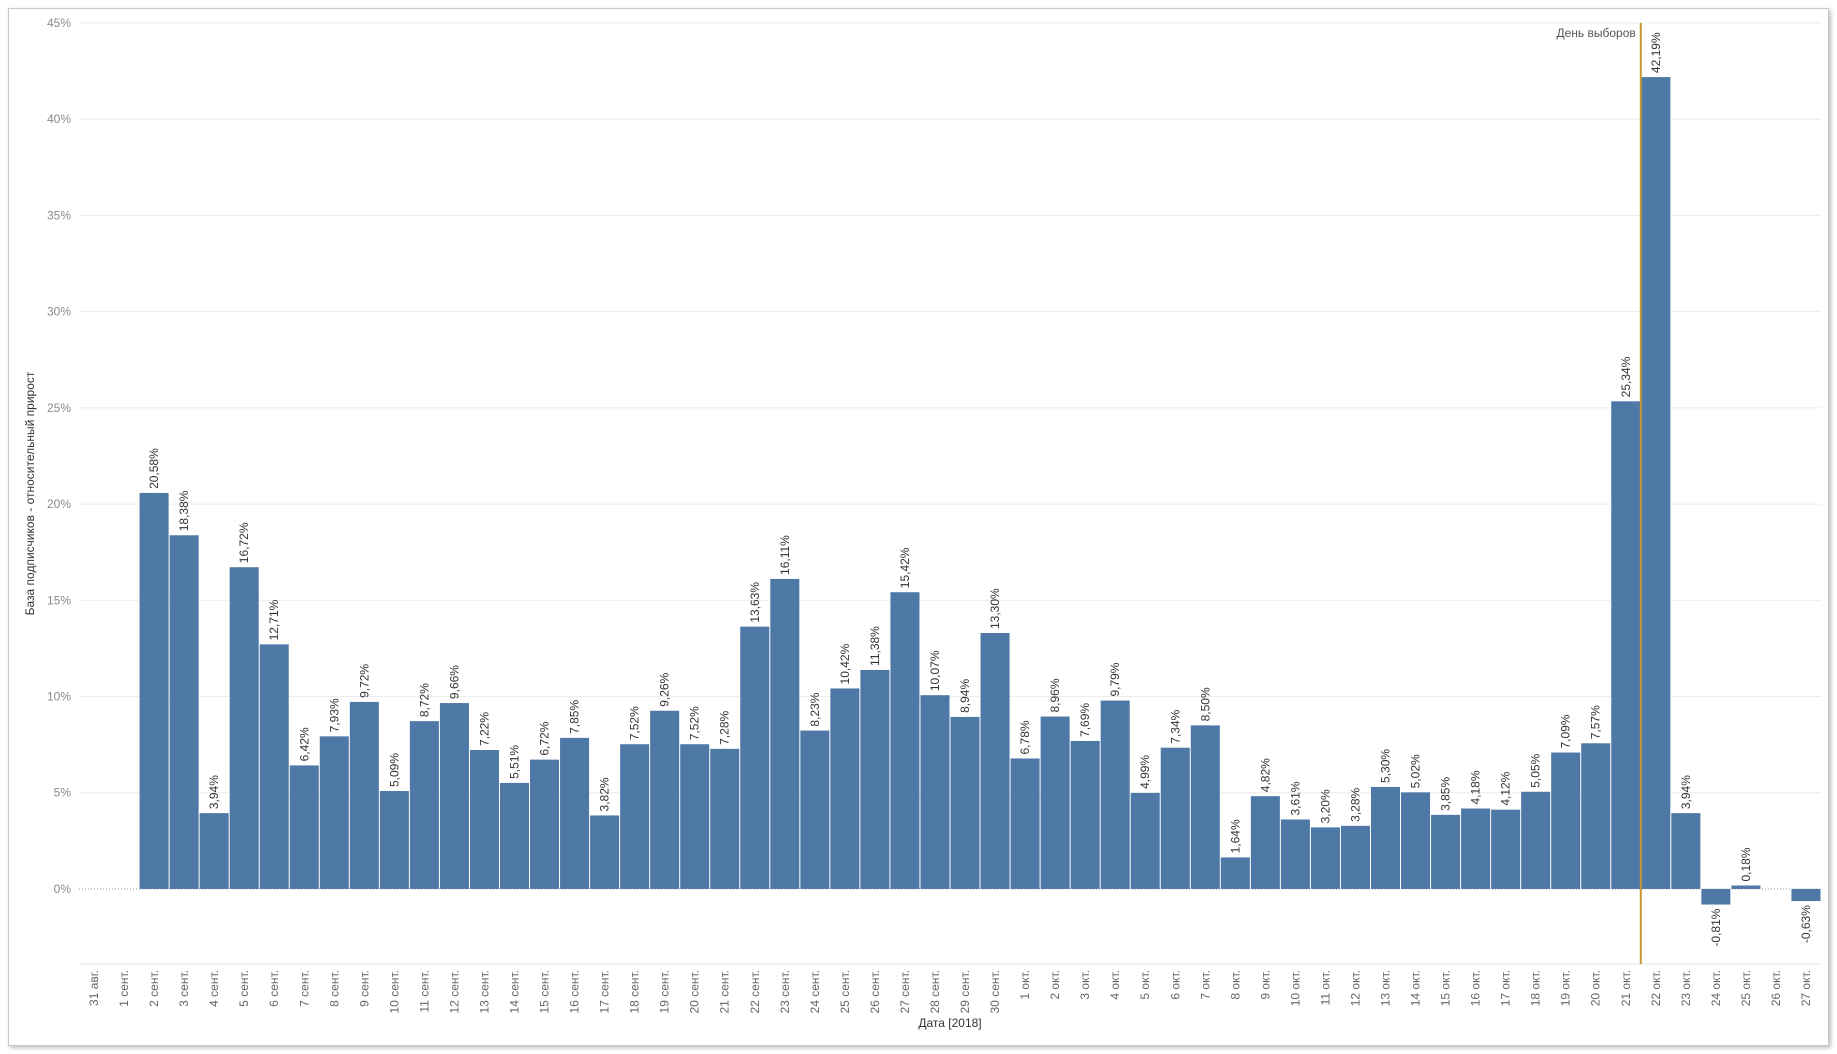  I want to click on y-tick-label: 0%, so click(63, 889).